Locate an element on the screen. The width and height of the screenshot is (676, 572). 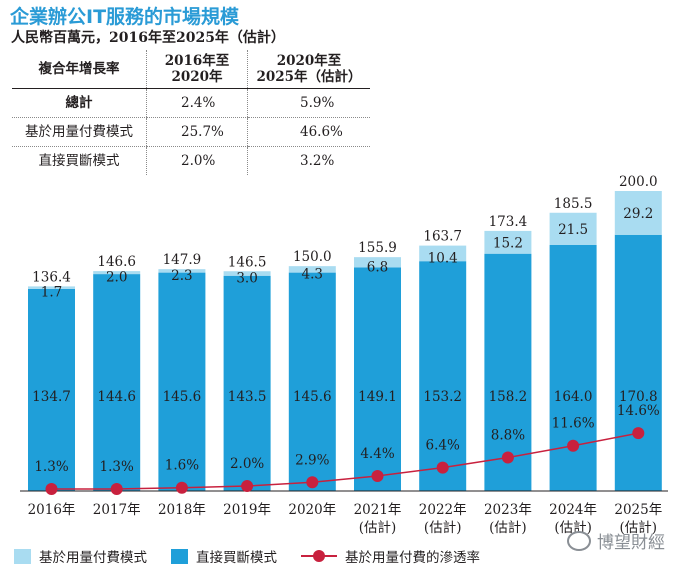
bar-usage-label: 2.0 is located at coordinates (116, 278).